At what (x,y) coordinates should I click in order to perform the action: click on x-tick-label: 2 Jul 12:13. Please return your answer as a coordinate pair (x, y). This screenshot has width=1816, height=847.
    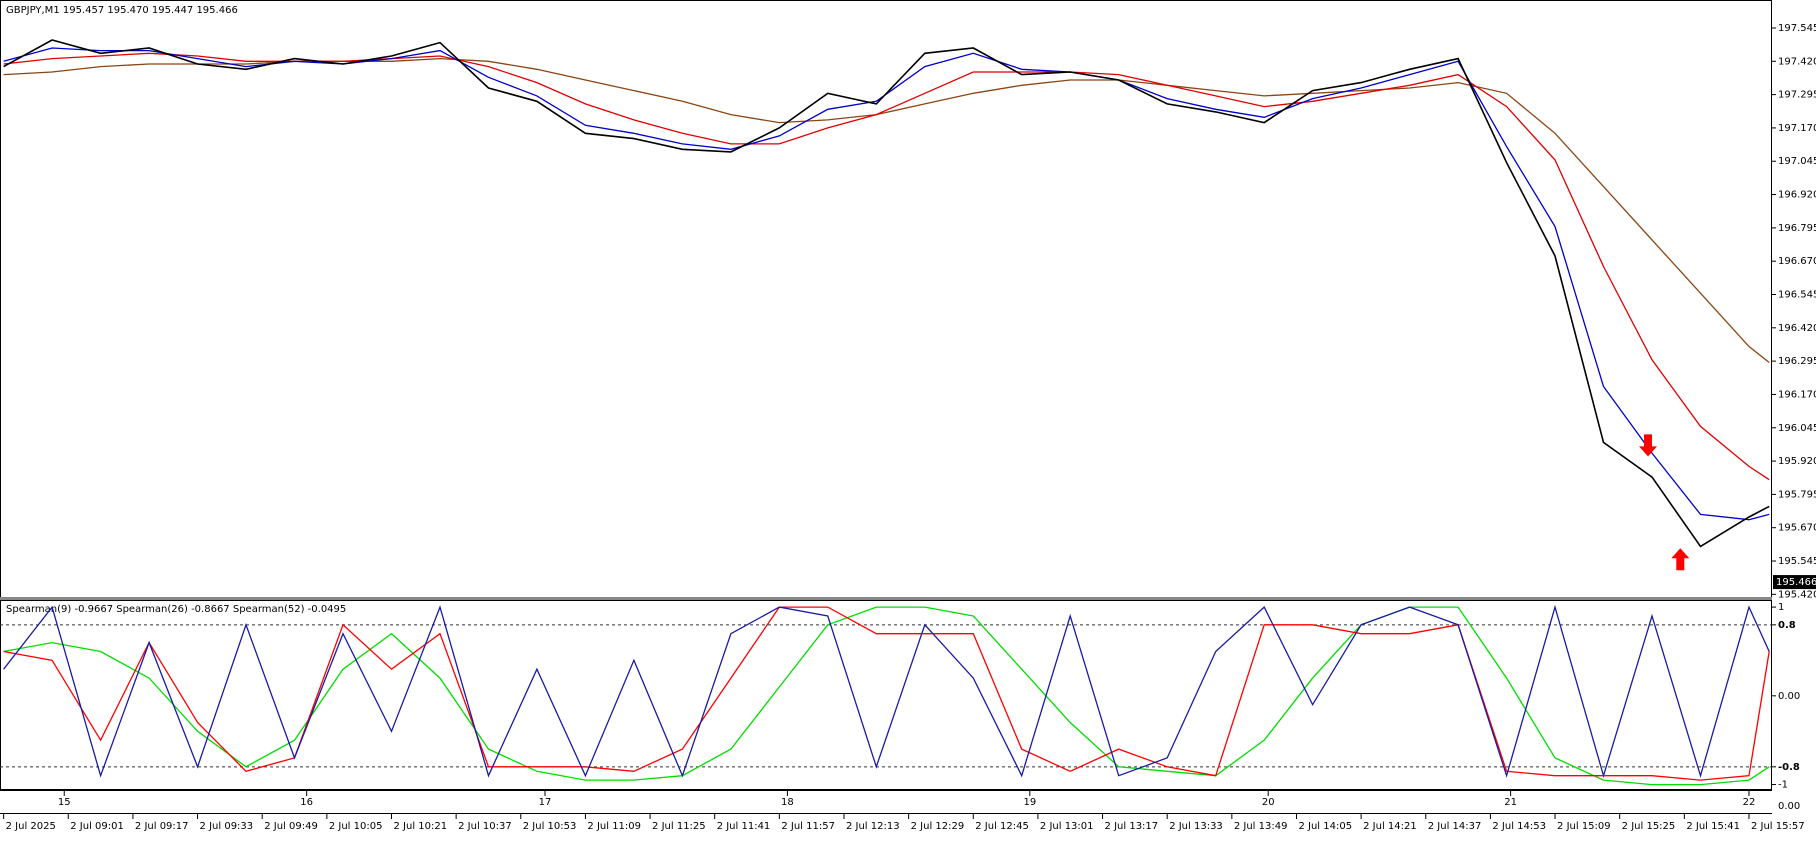
    Looking at the image, I should click on (873, 826).